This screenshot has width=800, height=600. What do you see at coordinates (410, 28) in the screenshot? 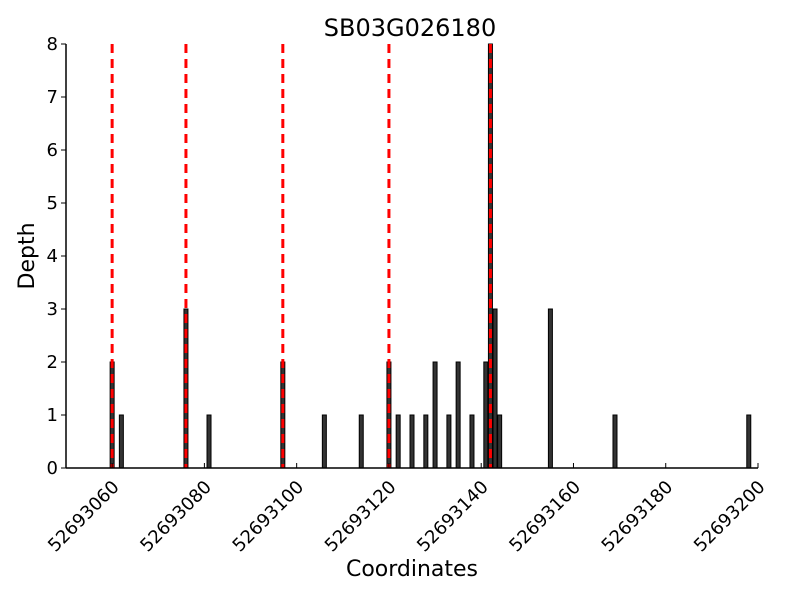
I see `chart-title: SB03G026180` at bounding box center [410, 28].